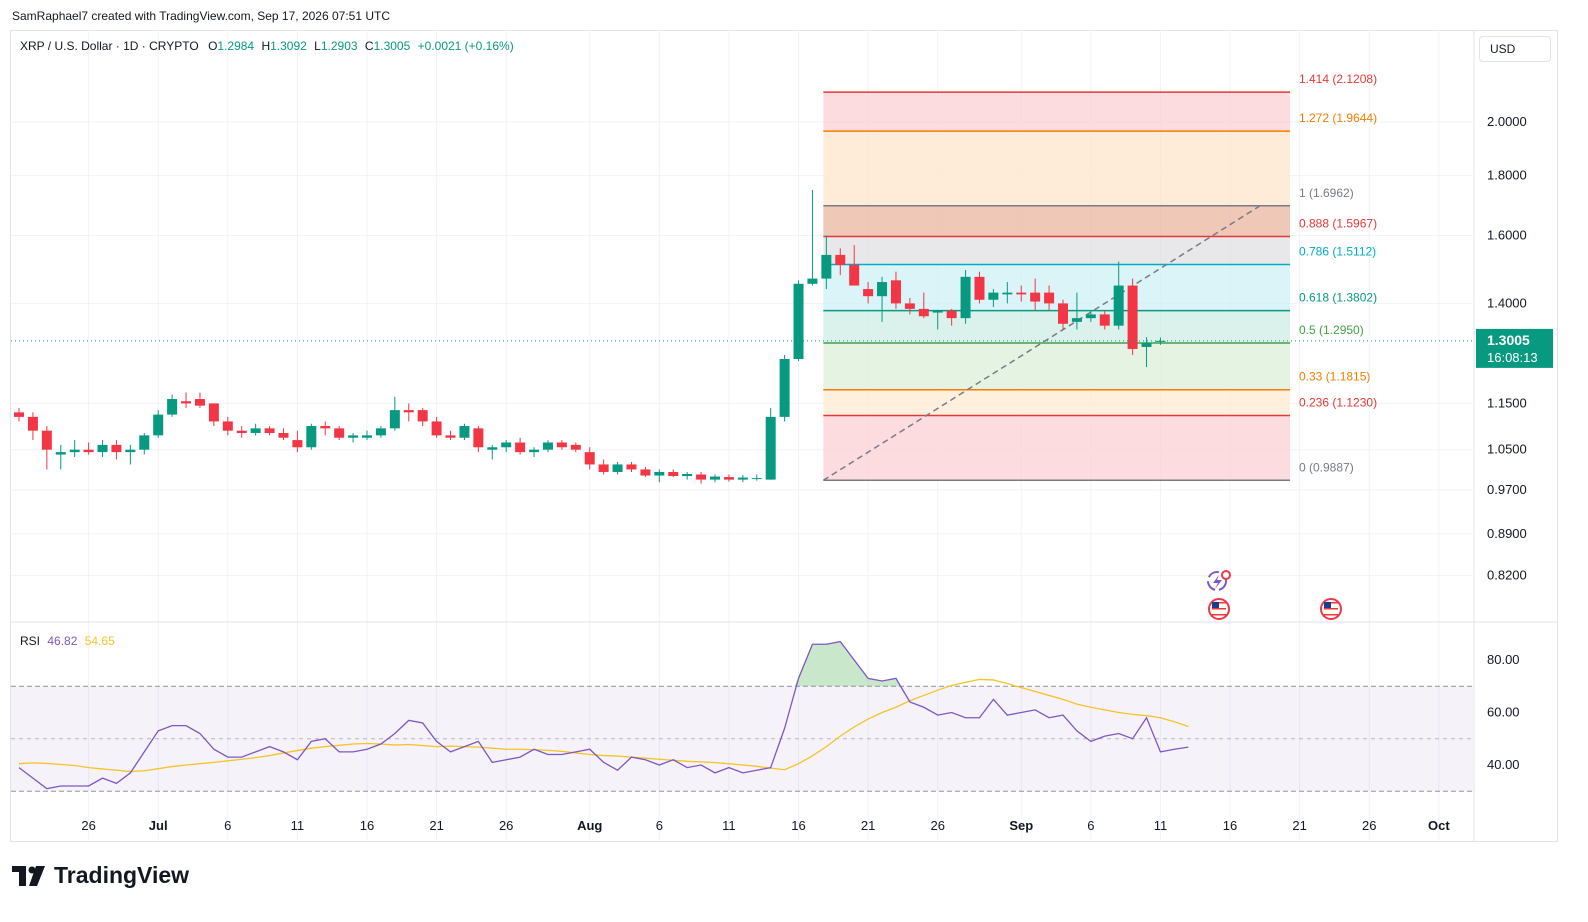 The image size is (1588, 922). I want to click on time-tick-label: Jul, so click(158, 825).